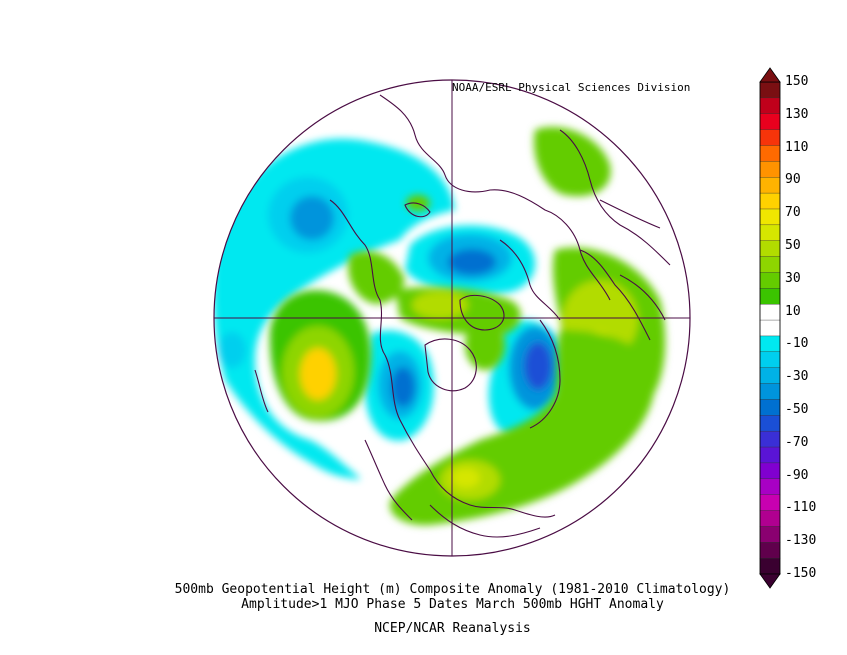 This screenshot has width=847, height=655. I want to click on colorbar-tick-label: -90, so click(797, 475).